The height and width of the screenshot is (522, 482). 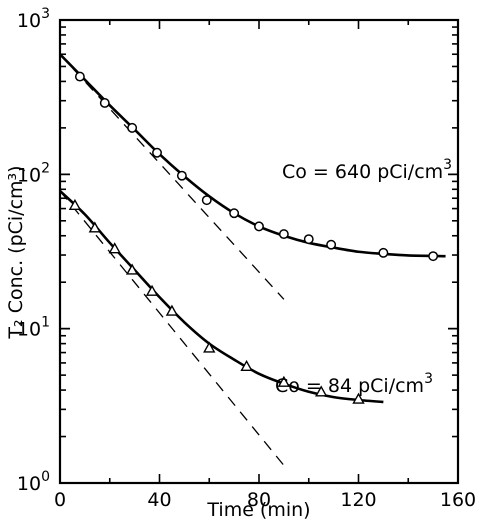 I want to click on y-tick-label: 10², so click(x=33, y=173).